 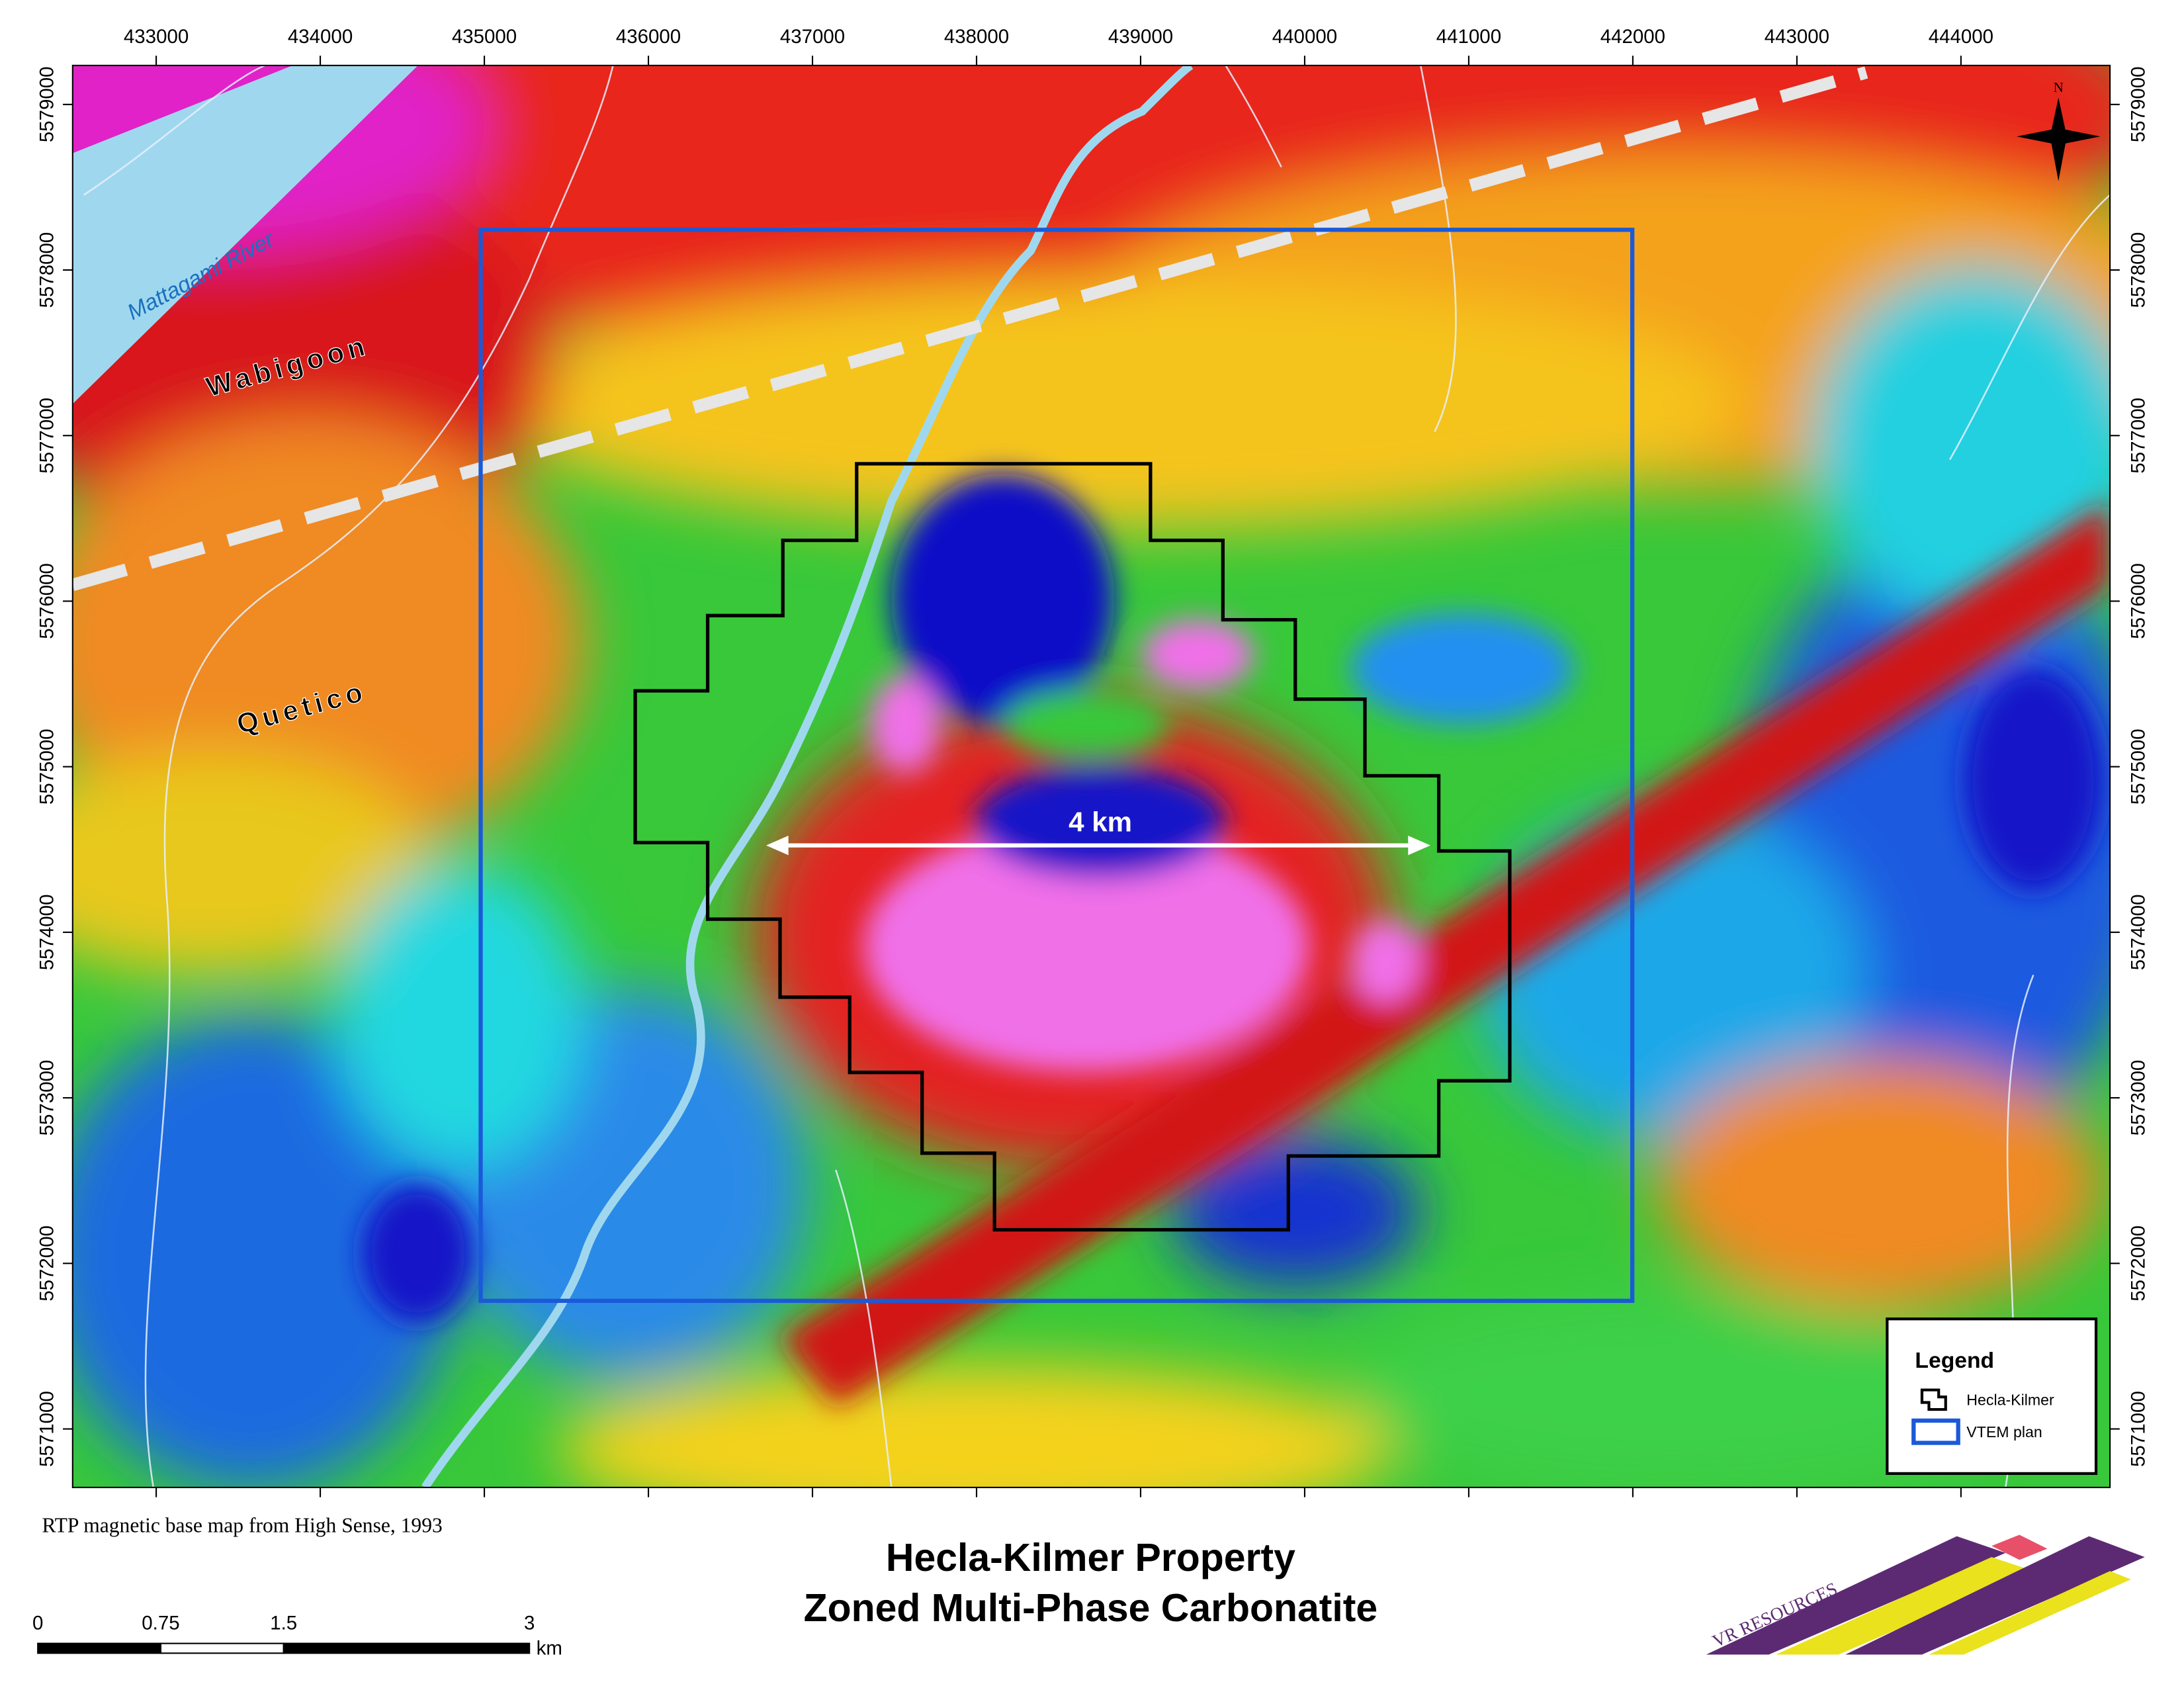 What do you see at coordinates (284, 1623) in the screenshot?
I see `scale-label: 1.5` at bounding box center [284, 1623].